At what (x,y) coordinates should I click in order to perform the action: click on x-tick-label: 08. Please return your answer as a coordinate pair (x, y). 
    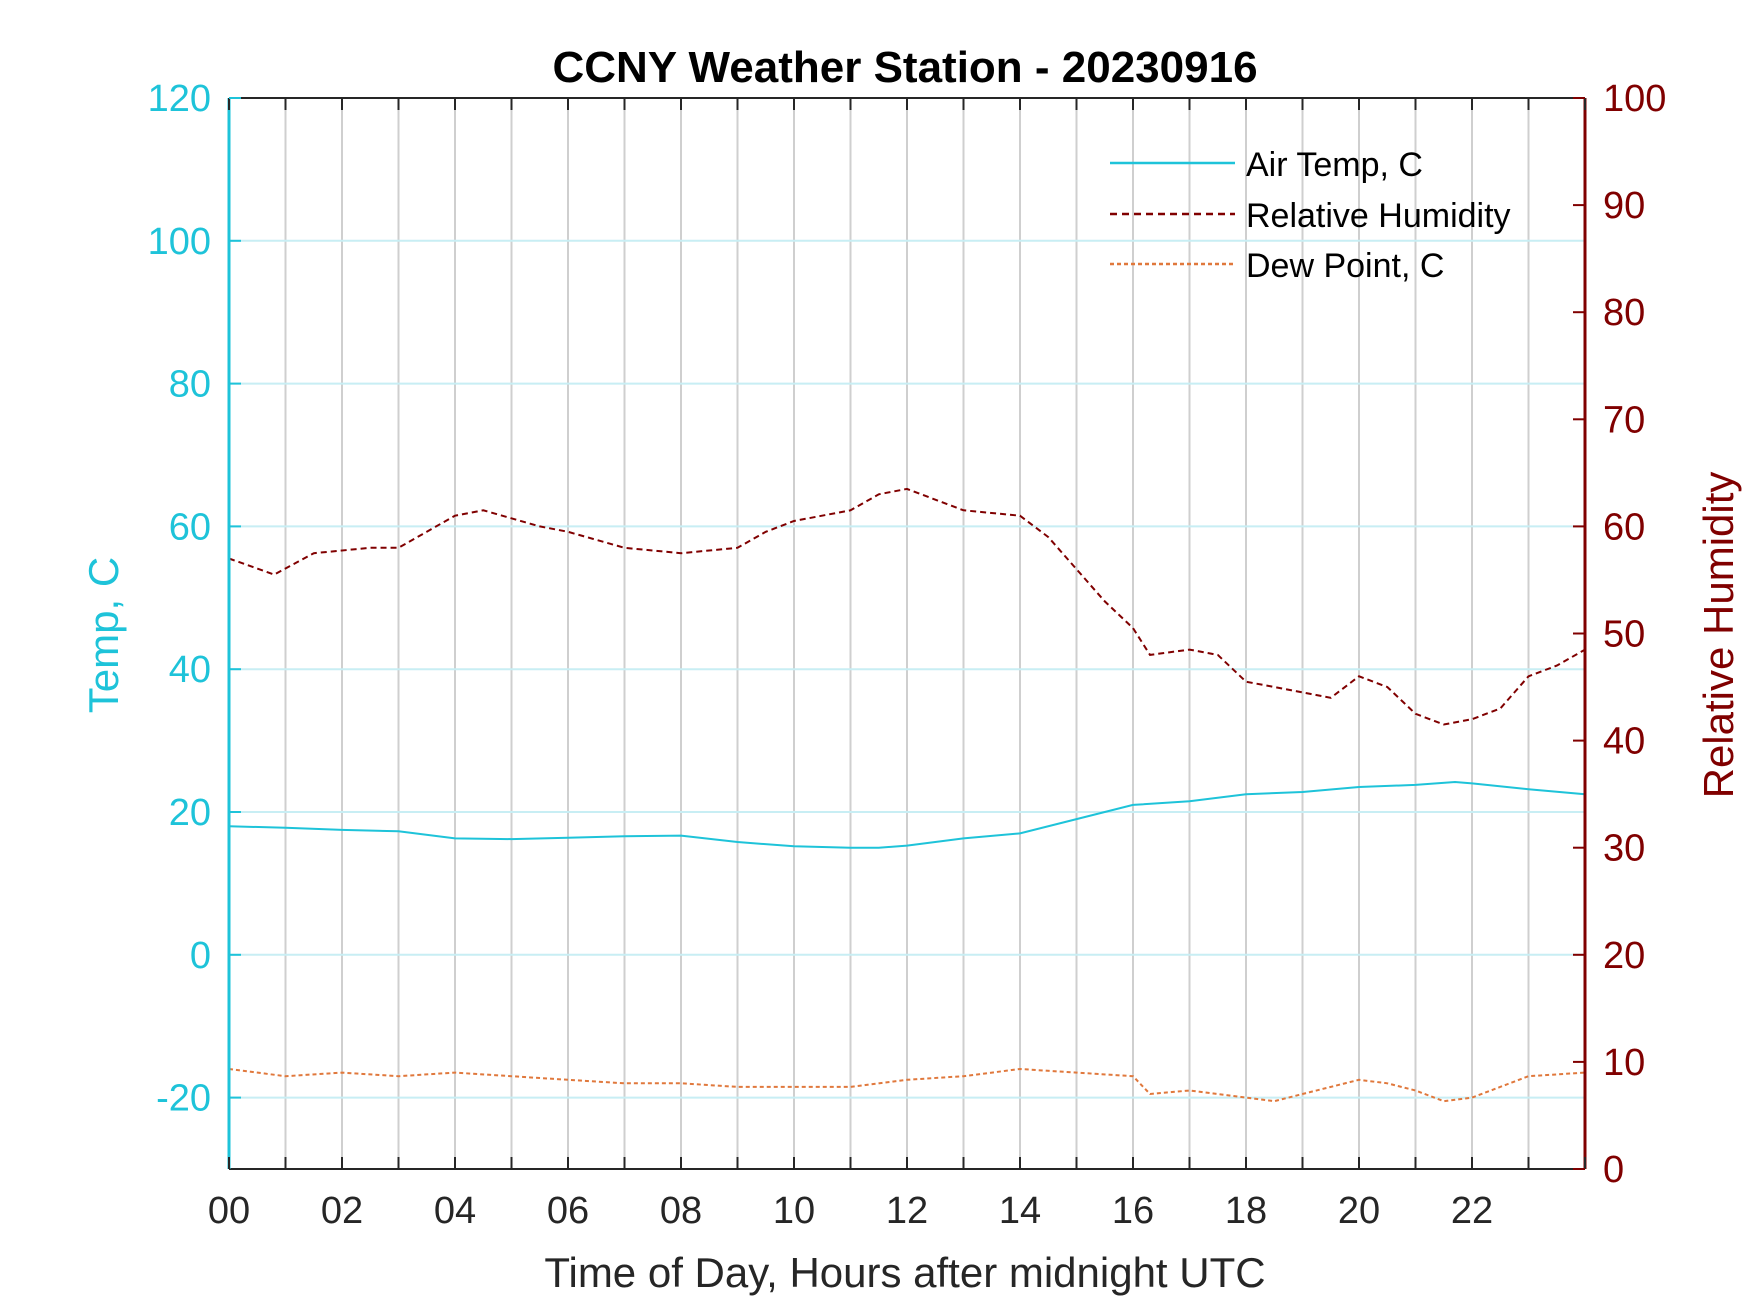
    Looking at the image, I should click on (681, 1211).